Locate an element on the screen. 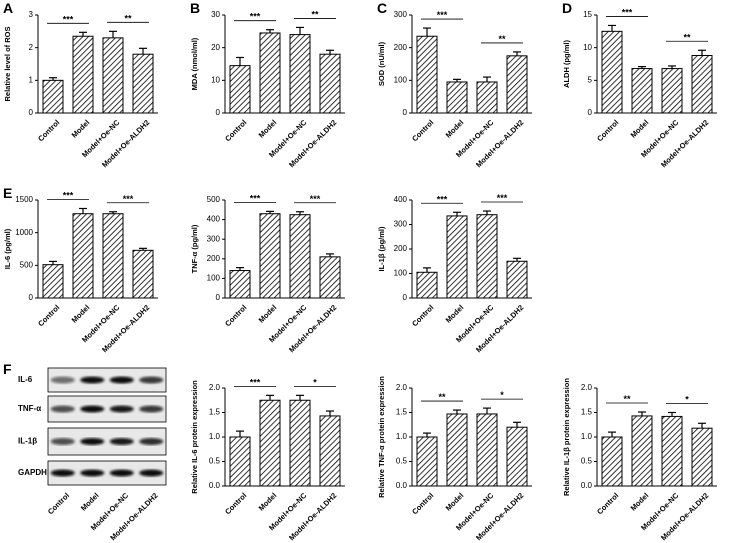 This screenshot has height=543, width=743. y-tick-label: 1.5 is located at coordinates (587, 412).